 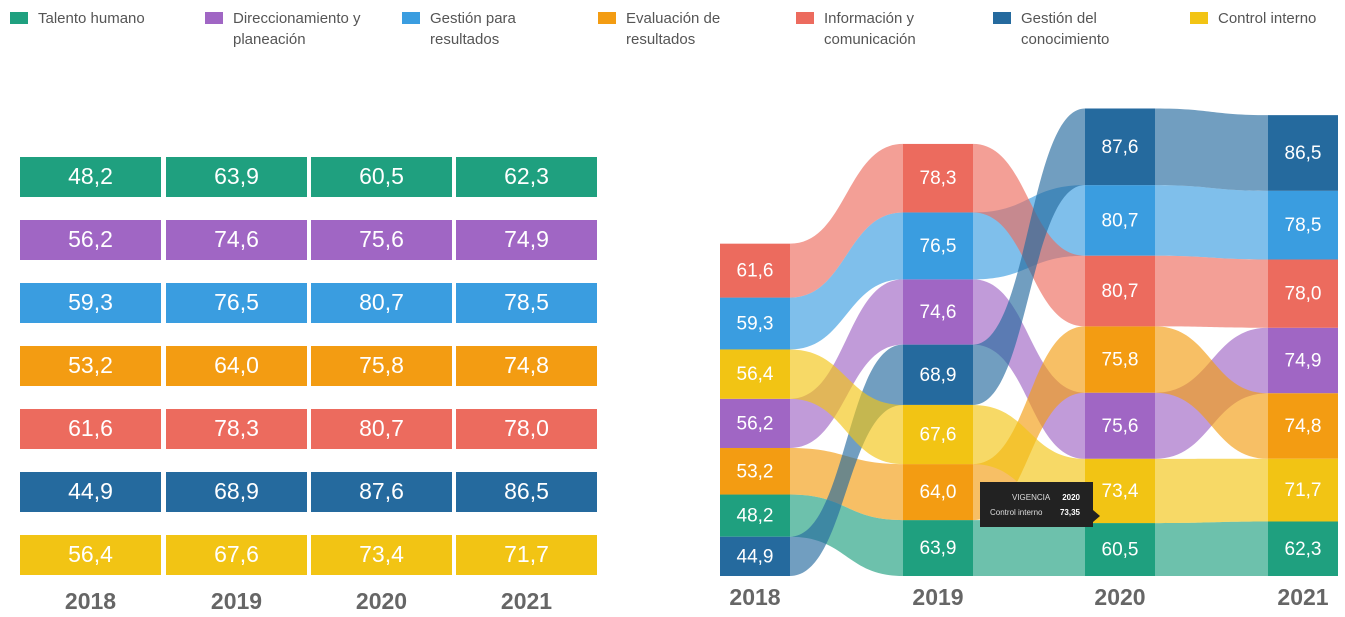 I want to click on tooltip-label: VIGENCIA, so click(x=1031, y=497).